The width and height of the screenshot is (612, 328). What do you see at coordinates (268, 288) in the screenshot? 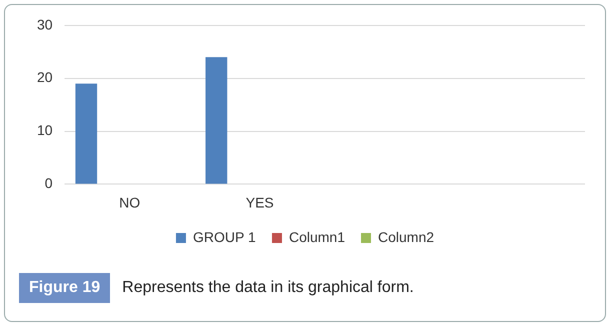
I see `text: Represents the data in its graphical form.` at bounding box center [268, 288].